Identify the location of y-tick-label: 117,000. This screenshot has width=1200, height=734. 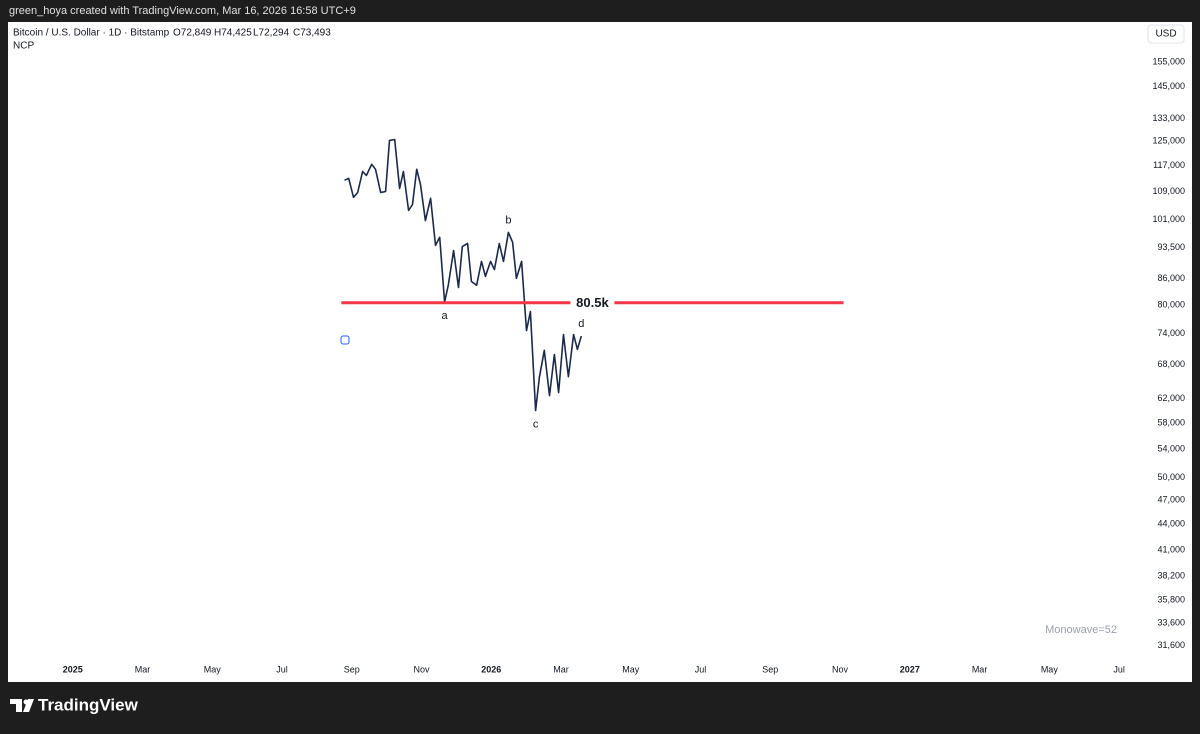
(1169, 165).